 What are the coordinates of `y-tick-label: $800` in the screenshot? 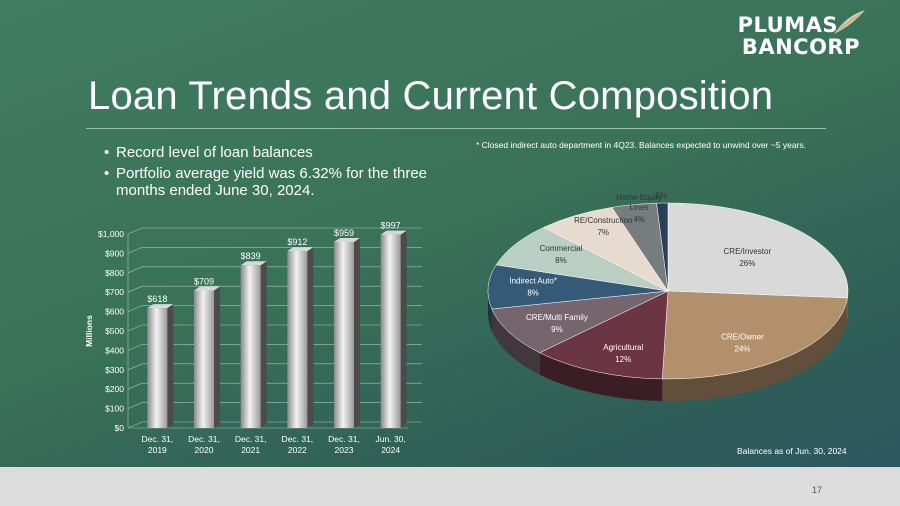 It's located at (114, 273).